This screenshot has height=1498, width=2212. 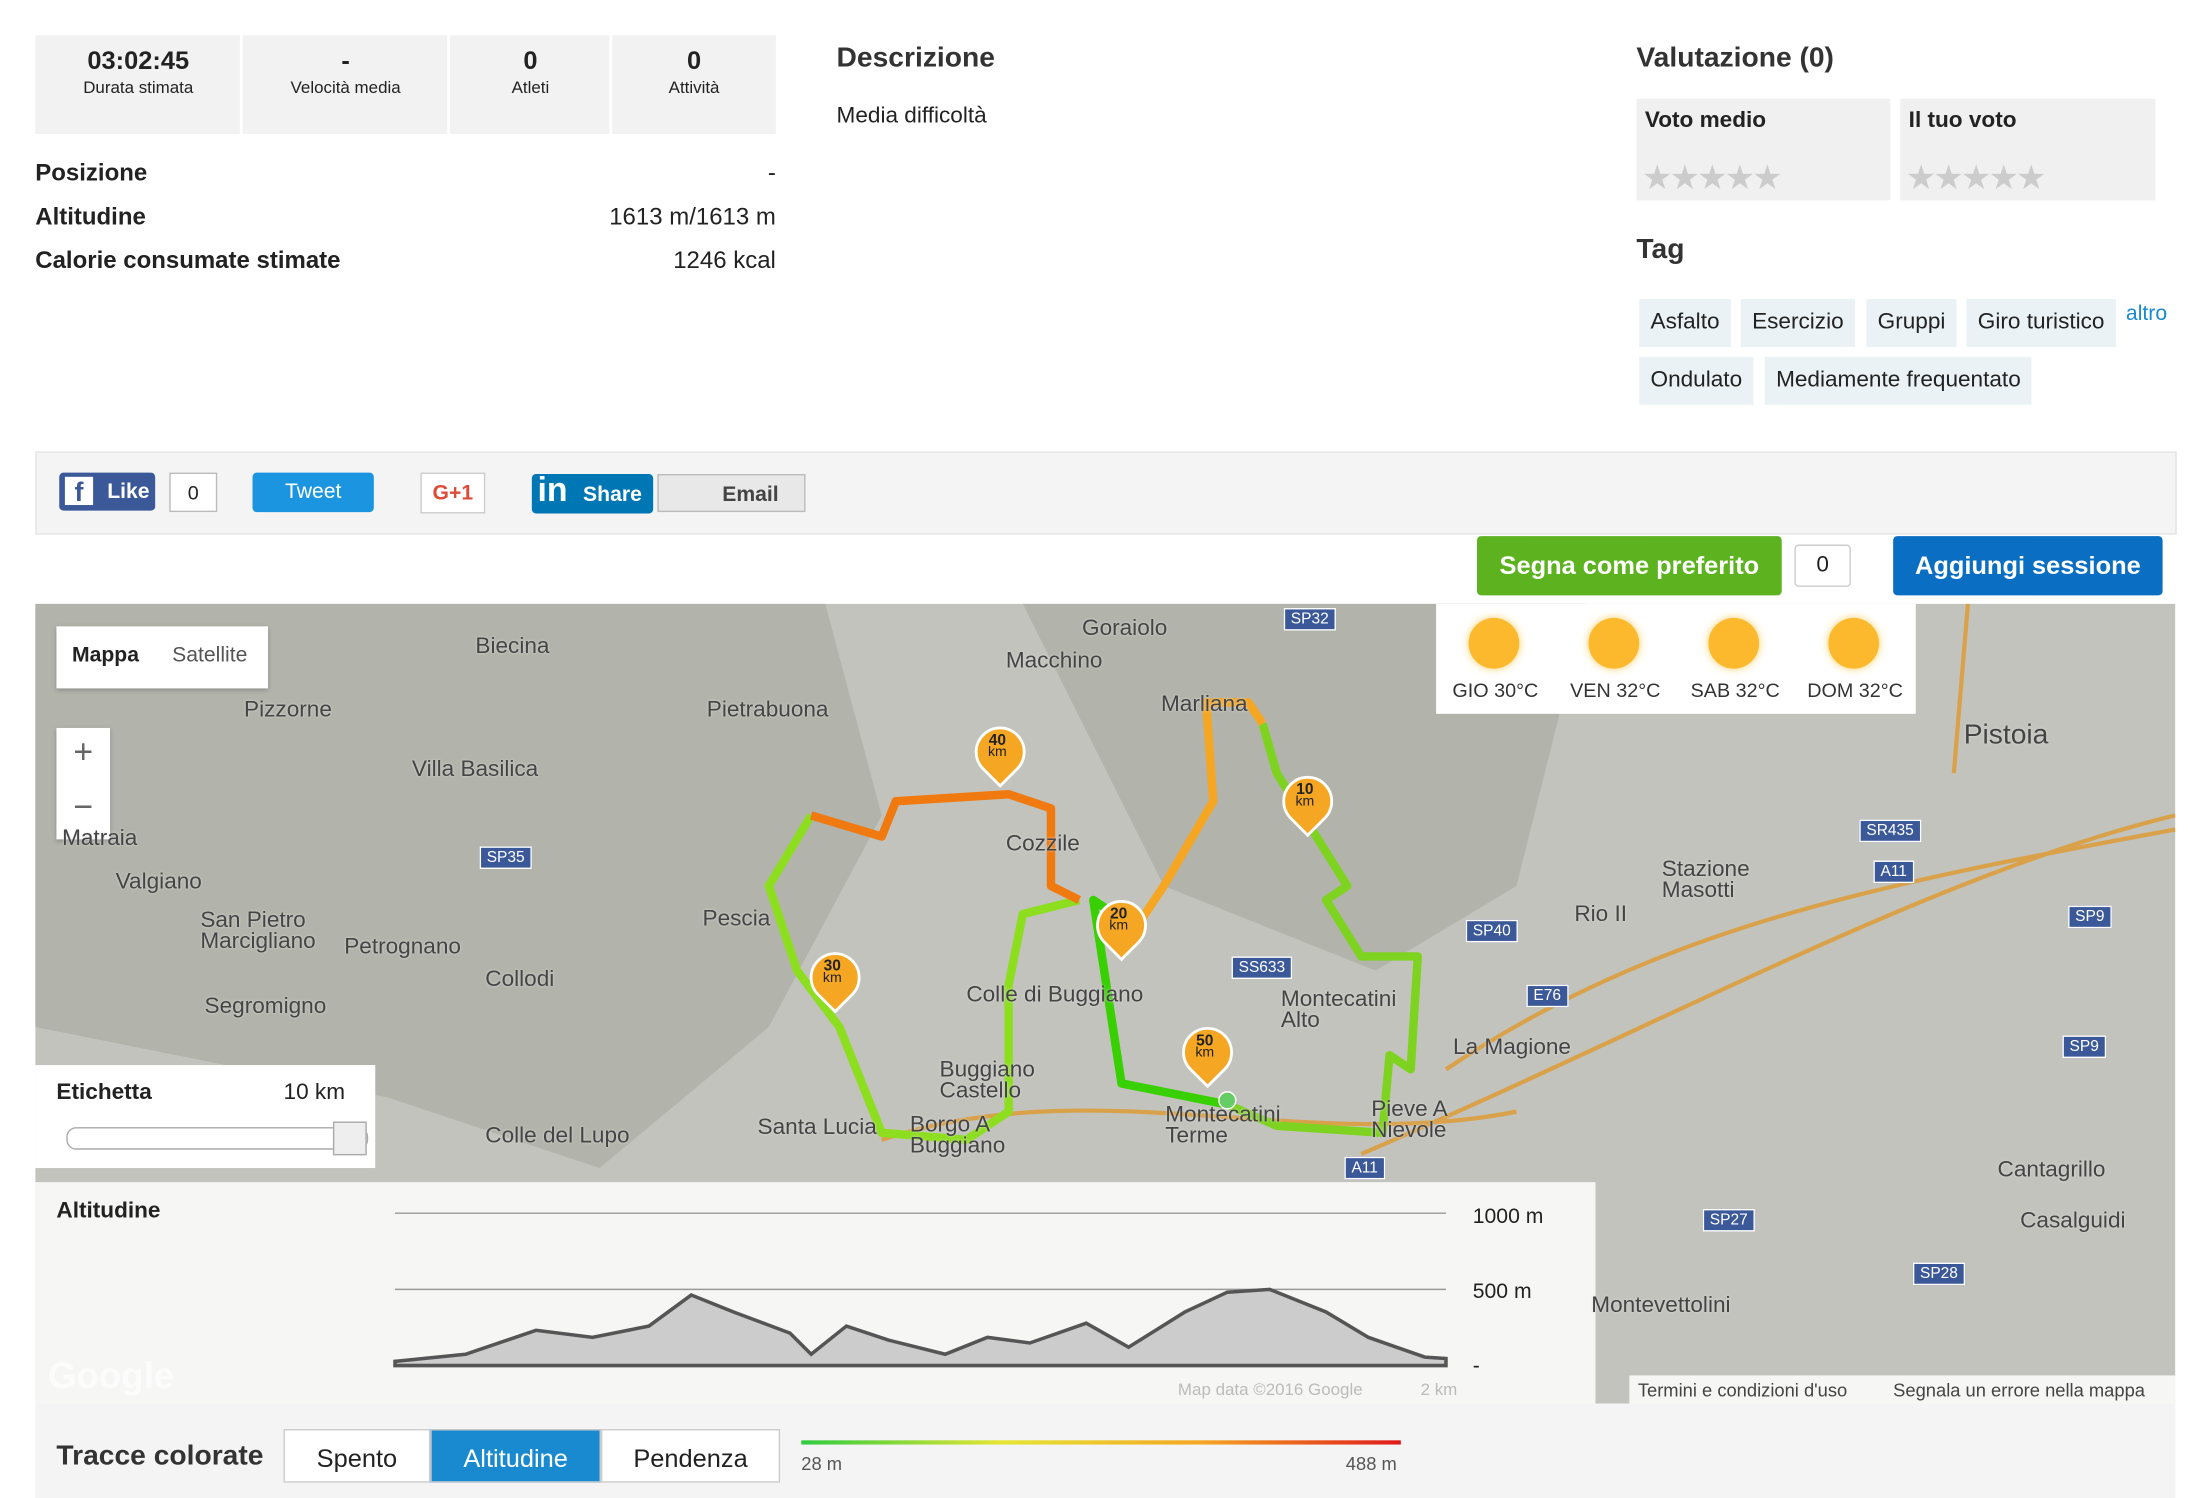 I want to click on tracks-title: Tracce colorate, so click(x=160, y=1456).